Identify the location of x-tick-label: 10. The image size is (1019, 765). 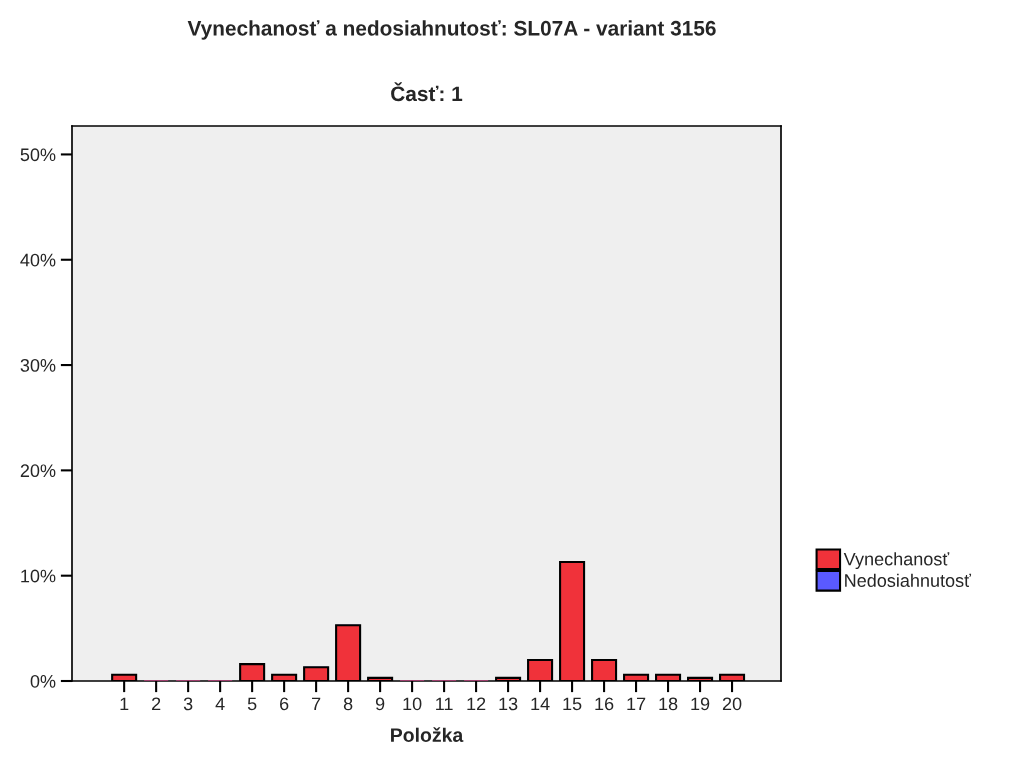
(412, 704).